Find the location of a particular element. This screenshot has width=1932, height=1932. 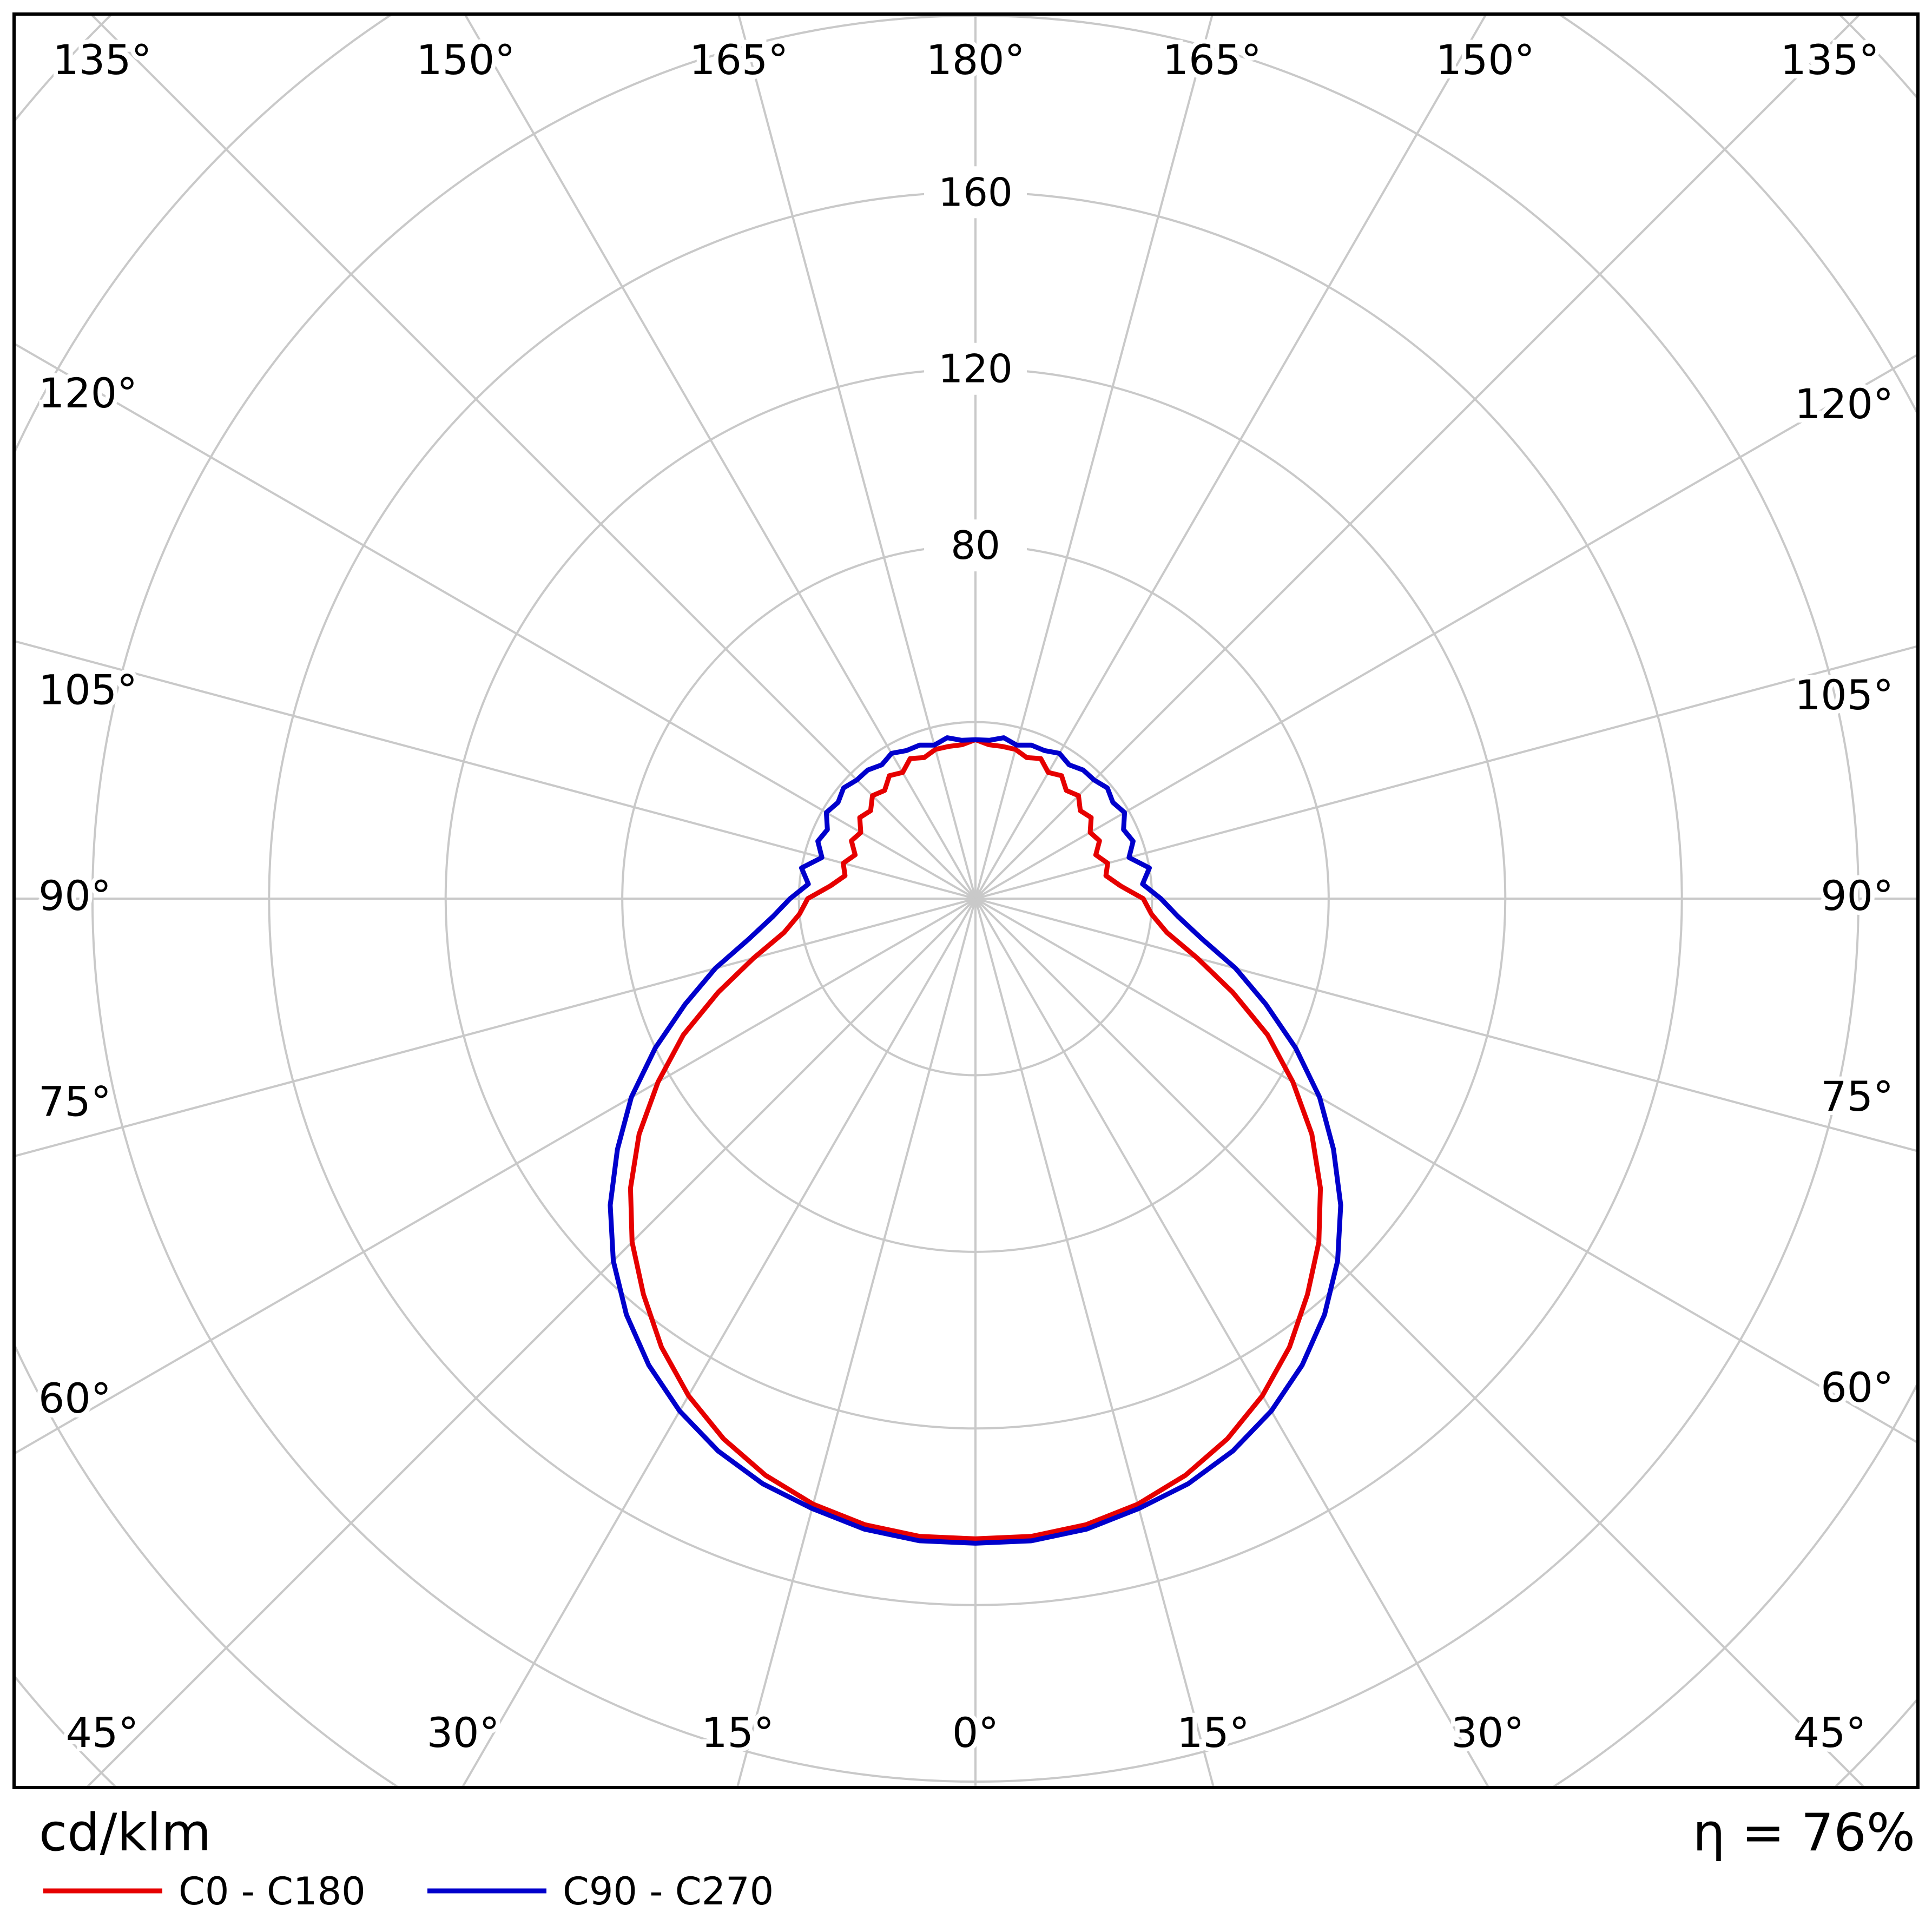

unit-label: cd/klm is located at coordinates (125, 1833).